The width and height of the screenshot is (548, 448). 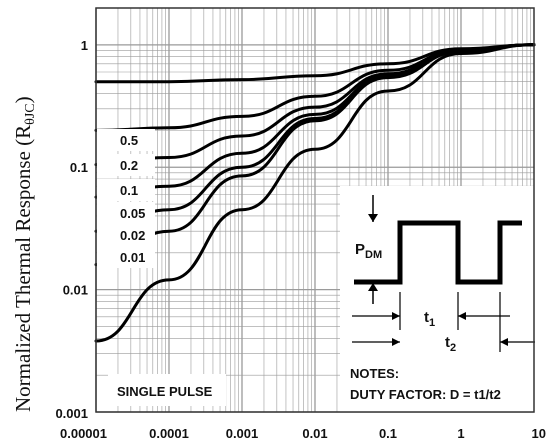 I want to click on y-tick-labels: 0.001 0.01 0.1 1, so click(x=71, y=229).